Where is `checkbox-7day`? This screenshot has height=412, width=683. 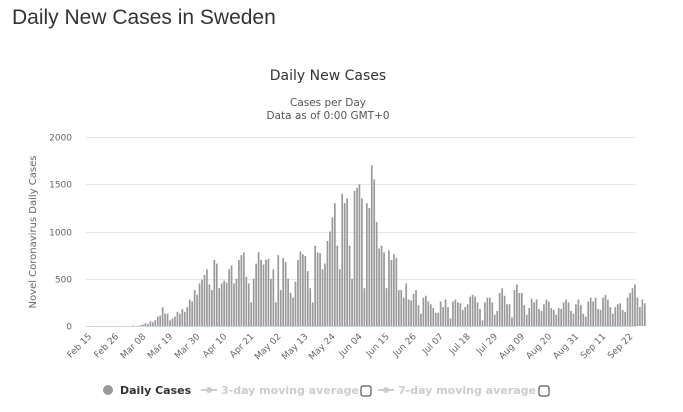 checkbox-7day is located at coordinates (544, 391).